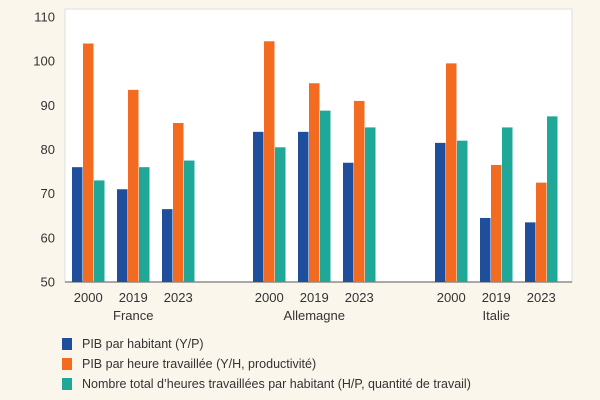  What do you see at coordinates (48, 237) in the screenshot?
I see `y-tick-label-60: 60` at bounding box center [48, 237].